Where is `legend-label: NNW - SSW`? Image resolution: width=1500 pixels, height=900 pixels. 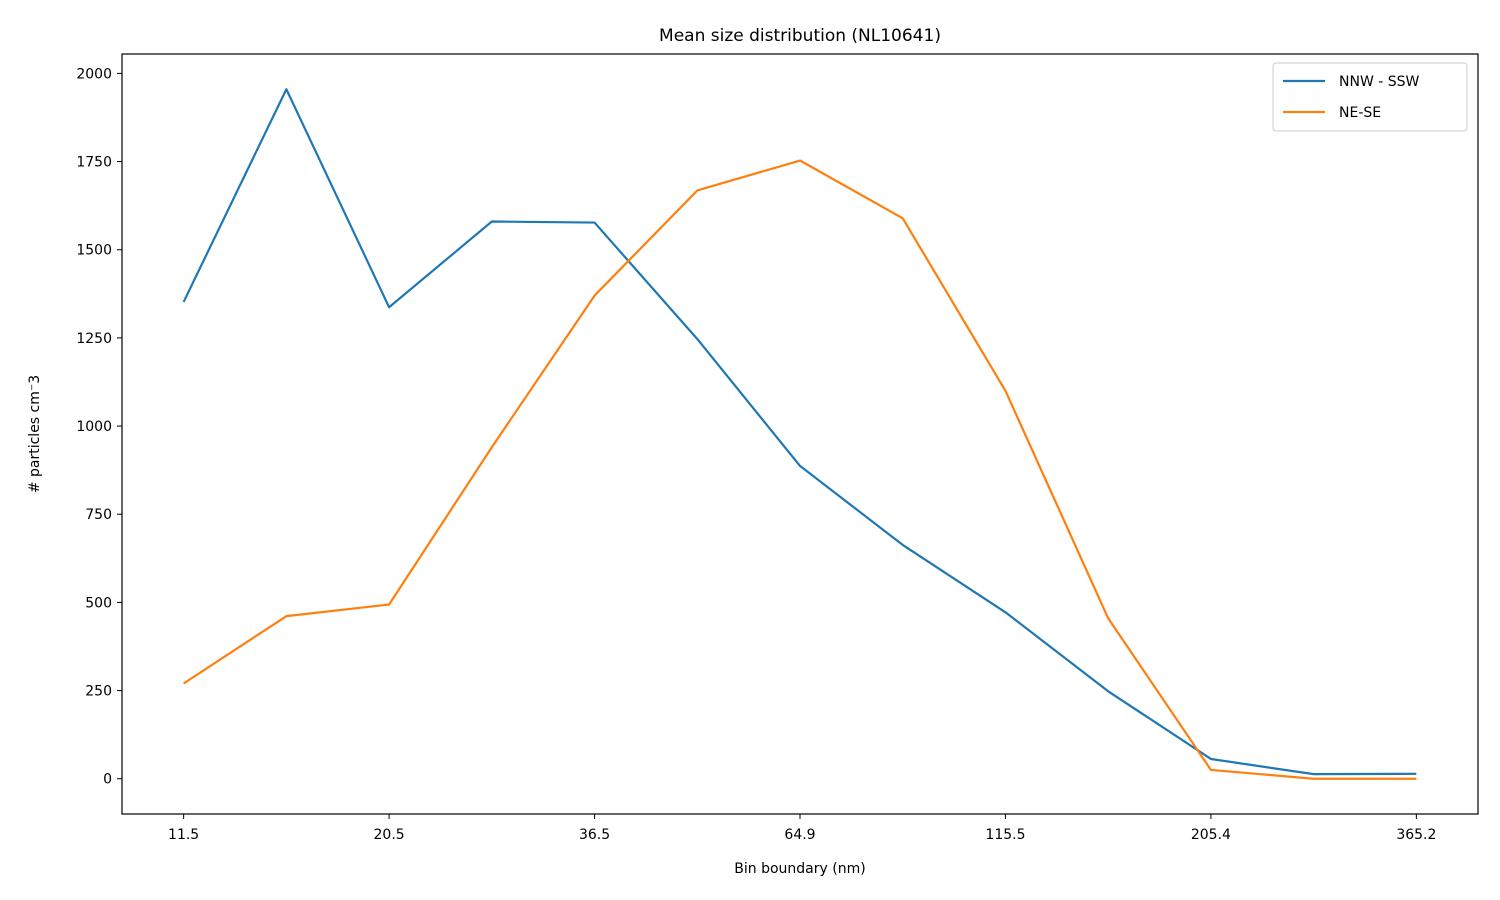
legend-label: NNW - SSW is located at coordinates (1379, 82).